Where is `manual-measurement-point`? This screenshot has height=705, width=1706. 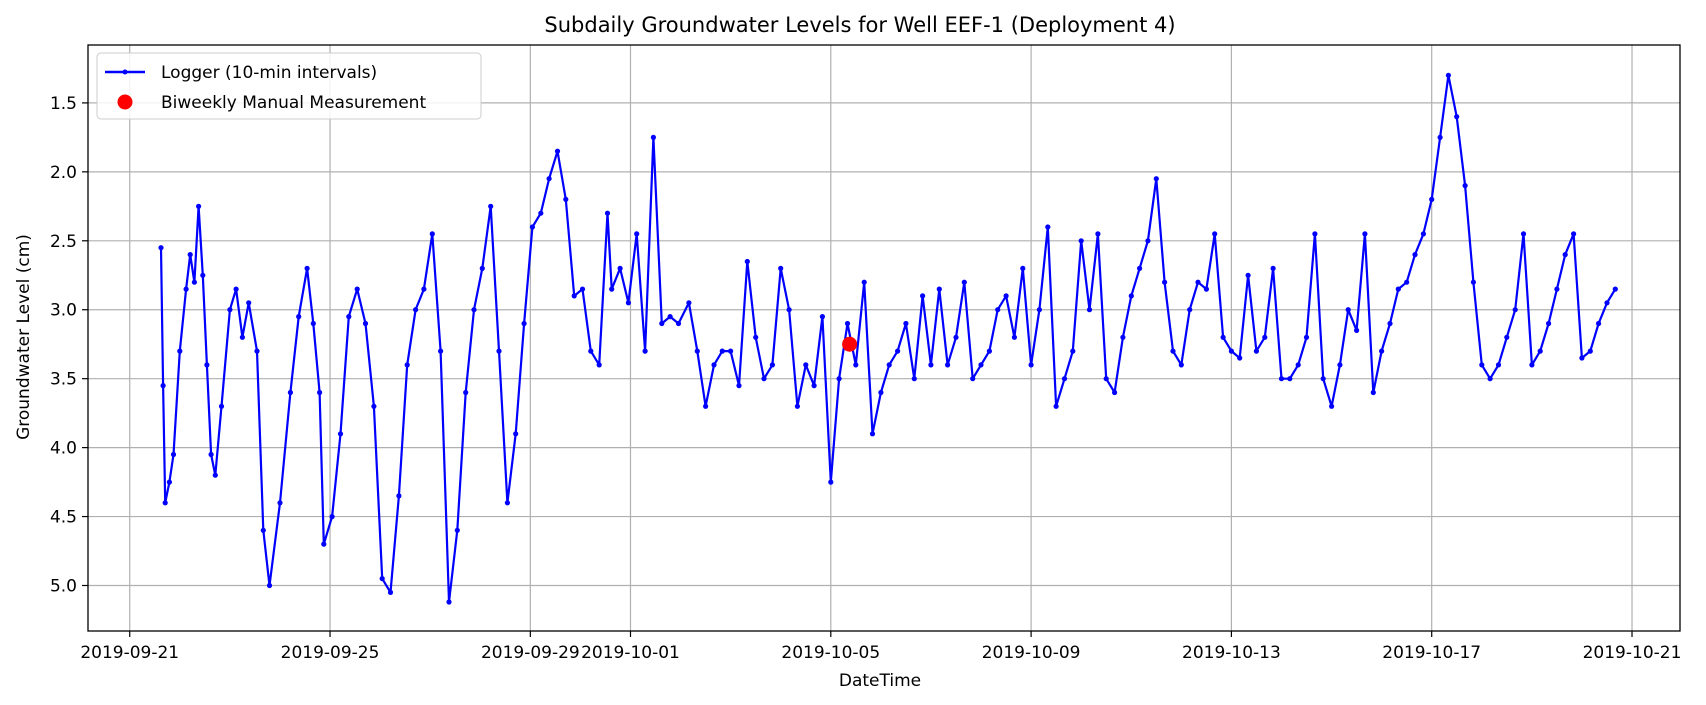
manual-measurement-point is located at coordinates (850, 344).